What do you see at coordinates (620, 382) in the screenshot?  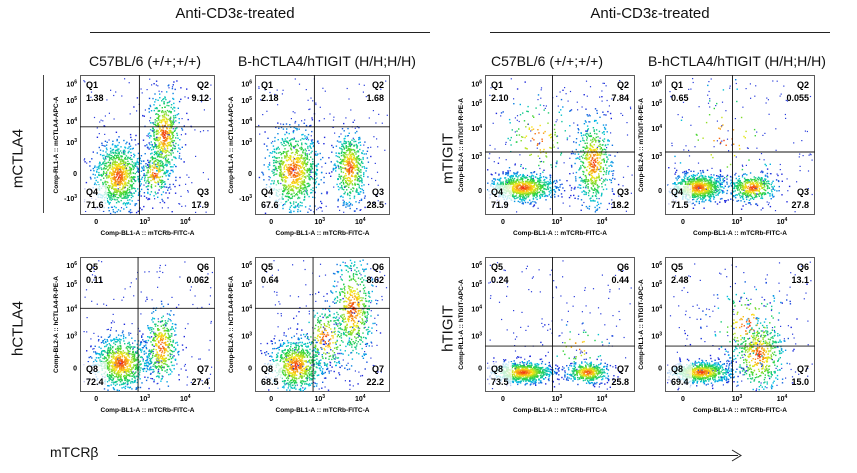 I see `quadrant-percentage: 25.8` at bounding box center [620, 382].